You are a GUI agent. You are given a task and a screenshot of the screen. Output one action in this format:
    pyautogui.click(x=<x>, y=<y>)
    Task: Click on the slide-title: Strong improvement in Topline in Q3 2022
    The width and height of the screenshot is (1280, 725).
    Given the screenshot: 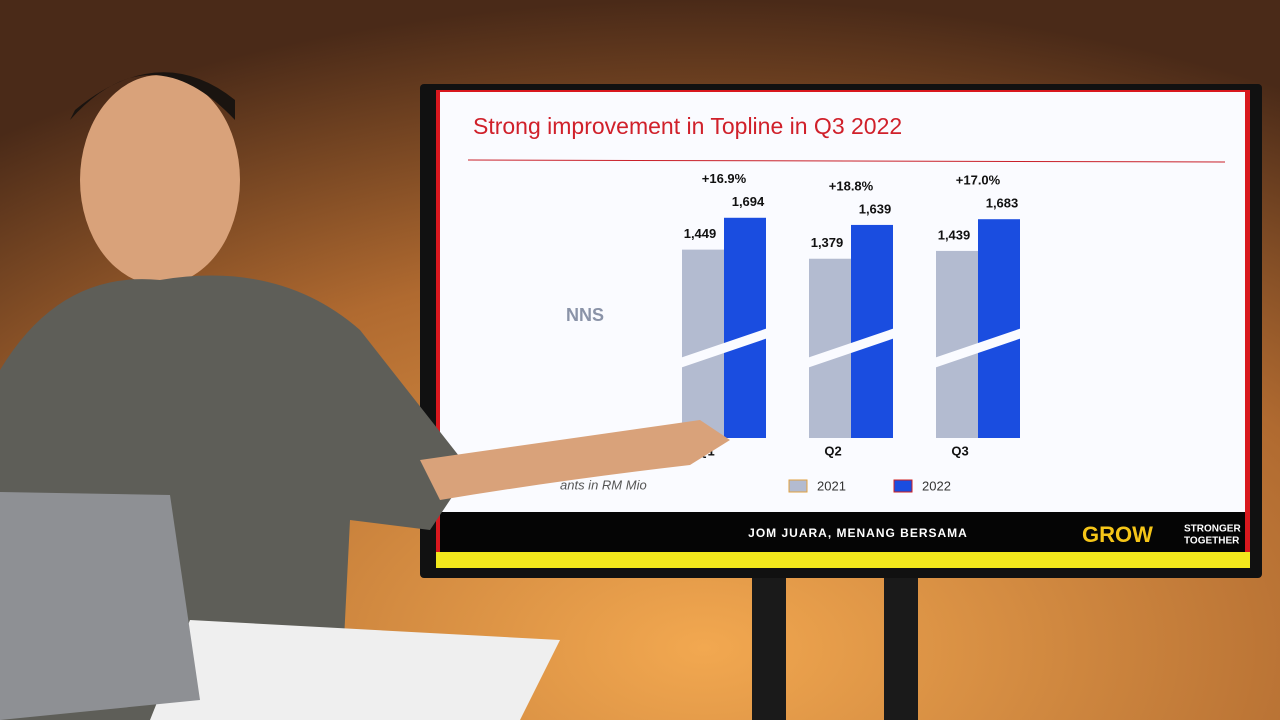 What is the action you would take?
    pyautogui.click(x=687, y=126)
    